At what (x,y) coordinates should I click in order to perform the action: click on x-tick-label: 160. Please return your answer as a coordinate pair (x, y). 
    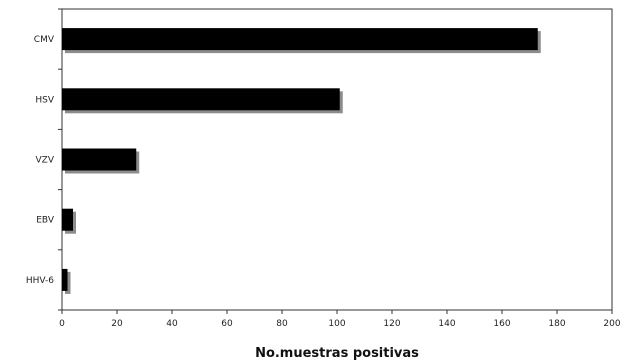
    Looking at the image, I should click on (501, 324).